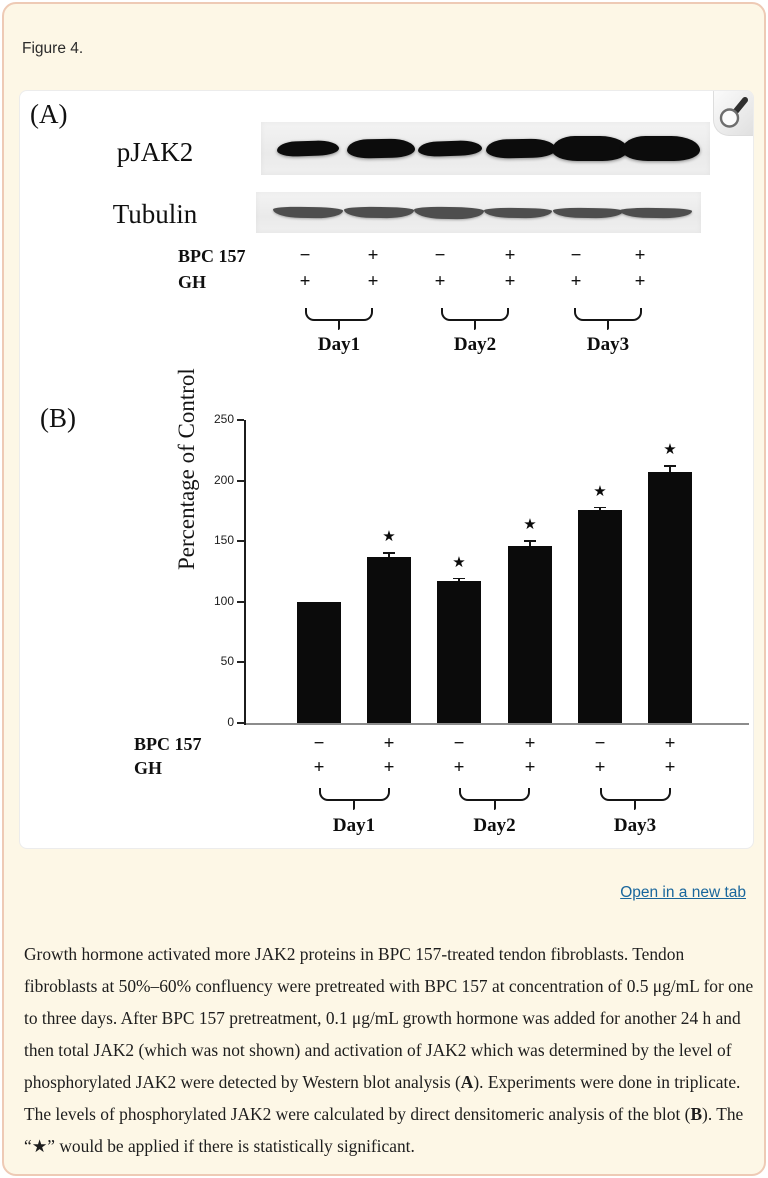 Image resolution: width=768 pixels, height=1178 pixels. Describe the element at coordinates (53, 48) in the screenshot. I see `figure-title: Figure 4.` at that location.